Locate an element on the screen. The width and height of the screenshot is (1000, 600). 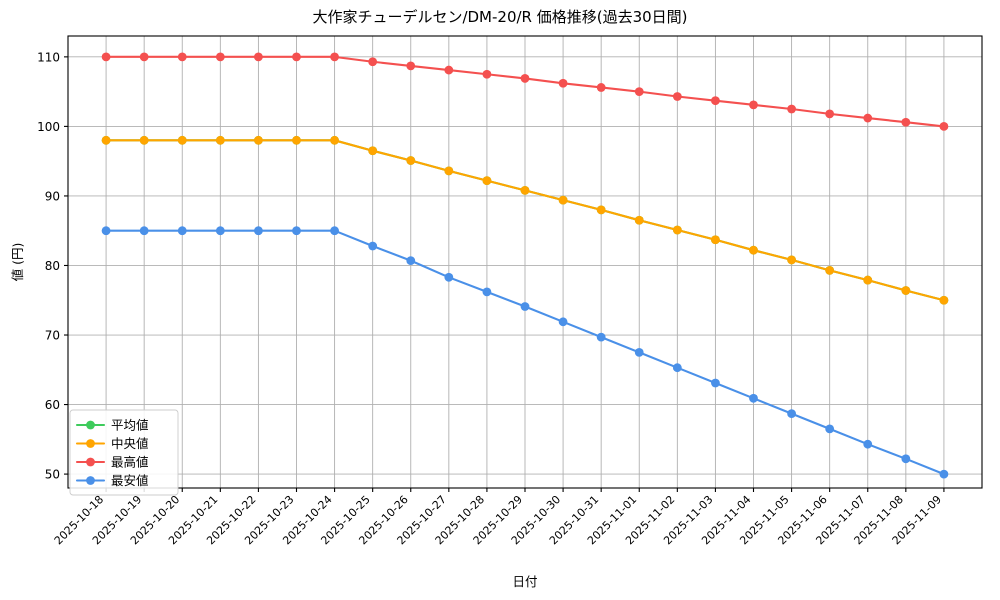
legend-item-3: 最安値 is located at coordinates (112, 480).